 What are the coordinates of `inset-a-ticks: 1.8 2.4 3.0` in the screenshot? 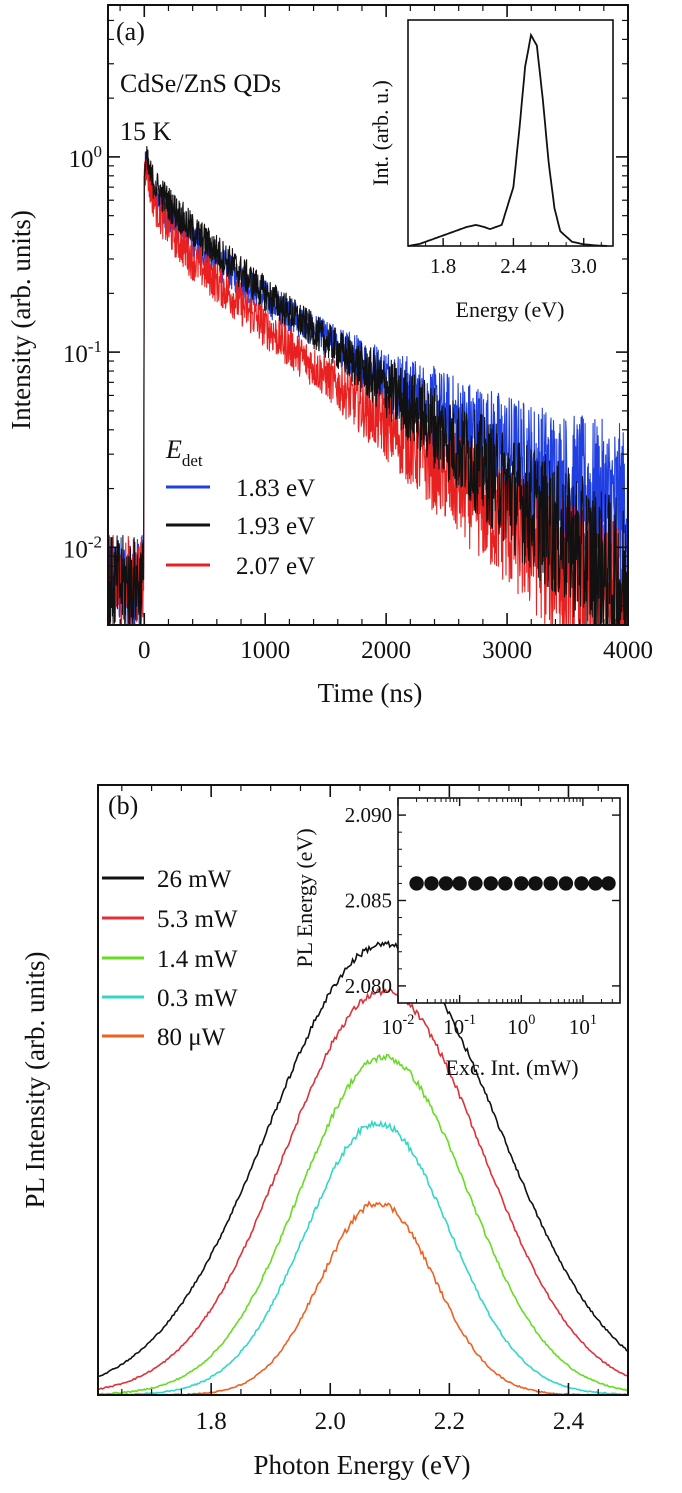 It's located at (504, 258).